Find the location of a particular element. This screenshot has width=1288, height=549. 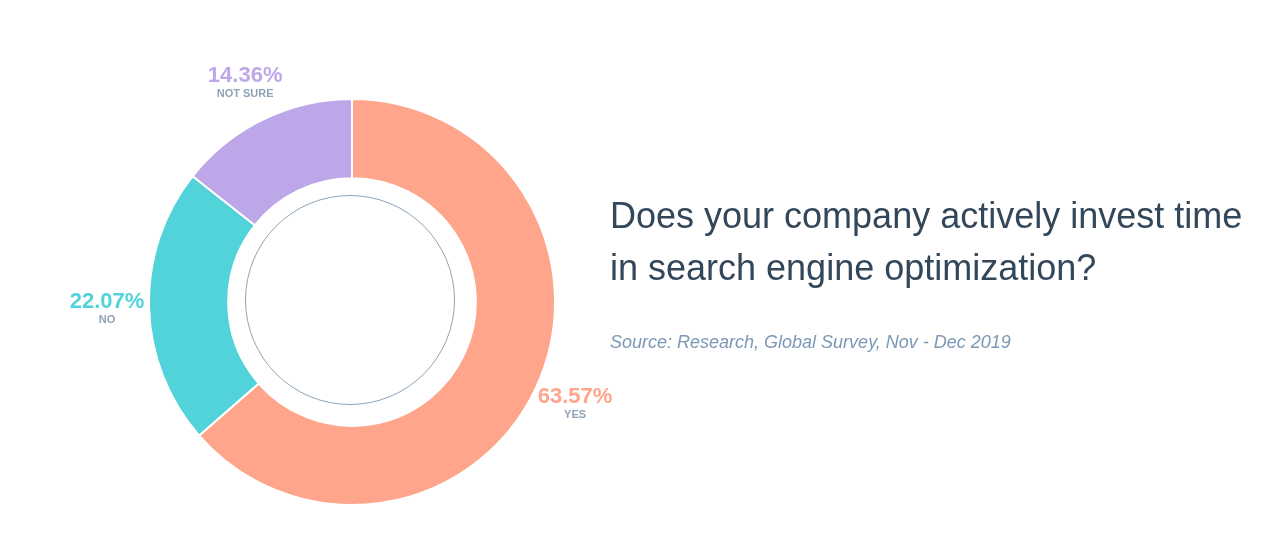

data-label: 63.57% is located at coordinates (575, 396).